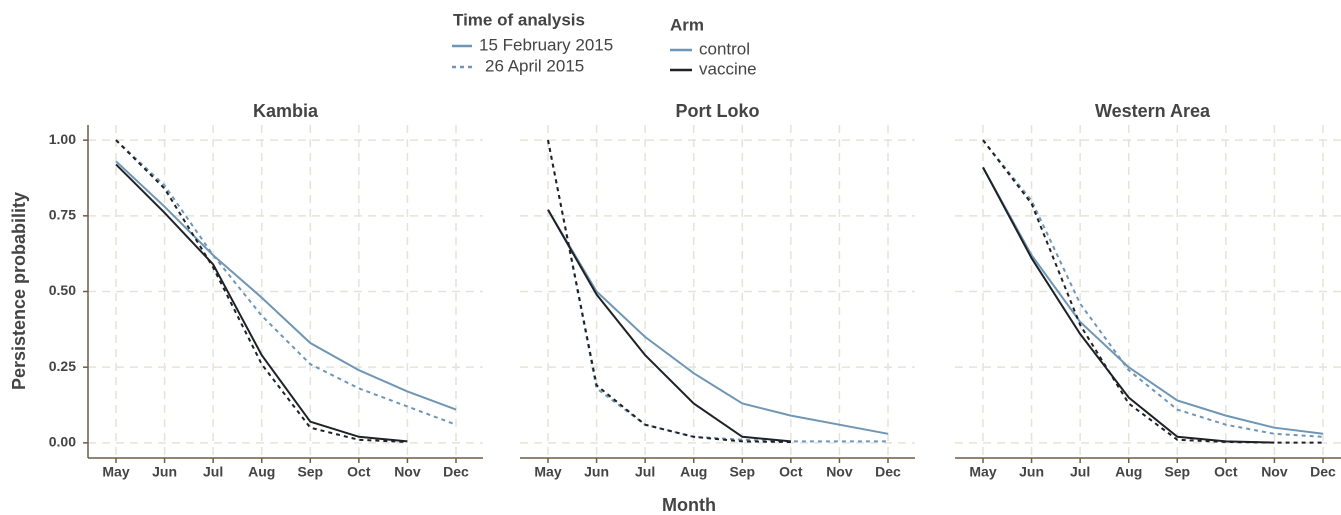 The image size is (1341, 515). I want to click on y-tick-label: 1.00, so click(62, 139).